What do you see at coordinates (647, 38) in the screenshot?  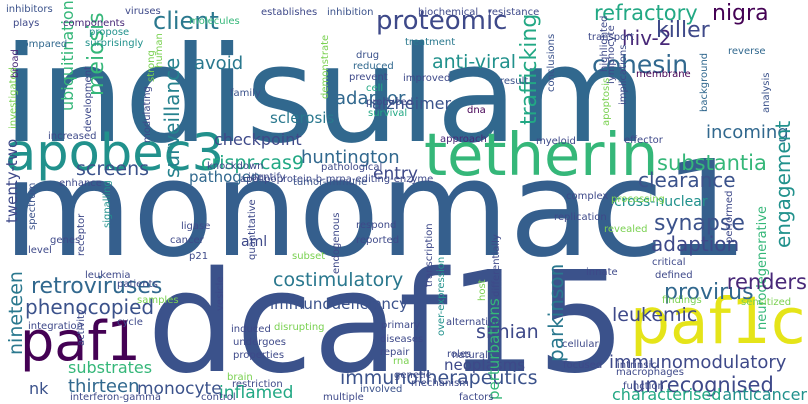 I see `cloud-word: hiv-2` at bounding box center [647, 38].